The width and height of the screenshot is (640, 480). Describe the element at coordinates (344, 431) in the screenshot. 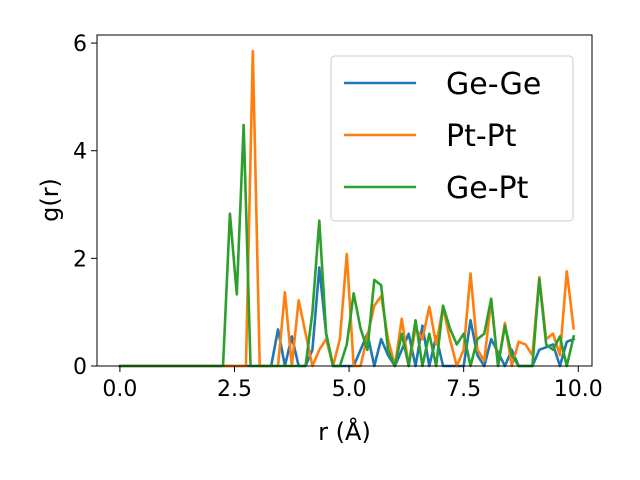

I see `x-axis-label: r (Å)` at that location.